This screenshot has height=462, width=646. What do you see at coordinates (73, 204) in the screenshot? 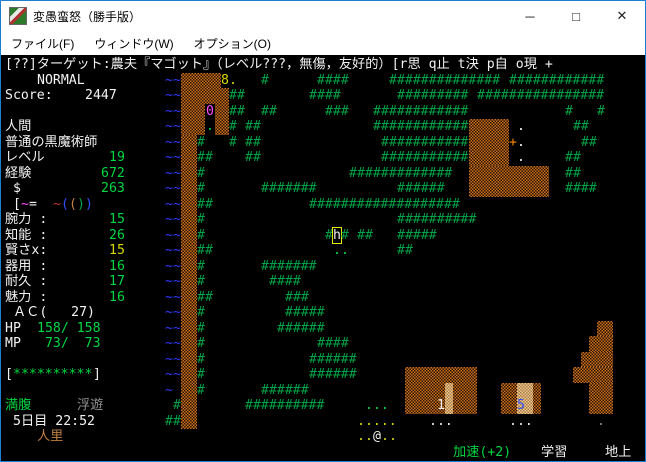
I see `map-cell: (` at bounding box center [73, 204].